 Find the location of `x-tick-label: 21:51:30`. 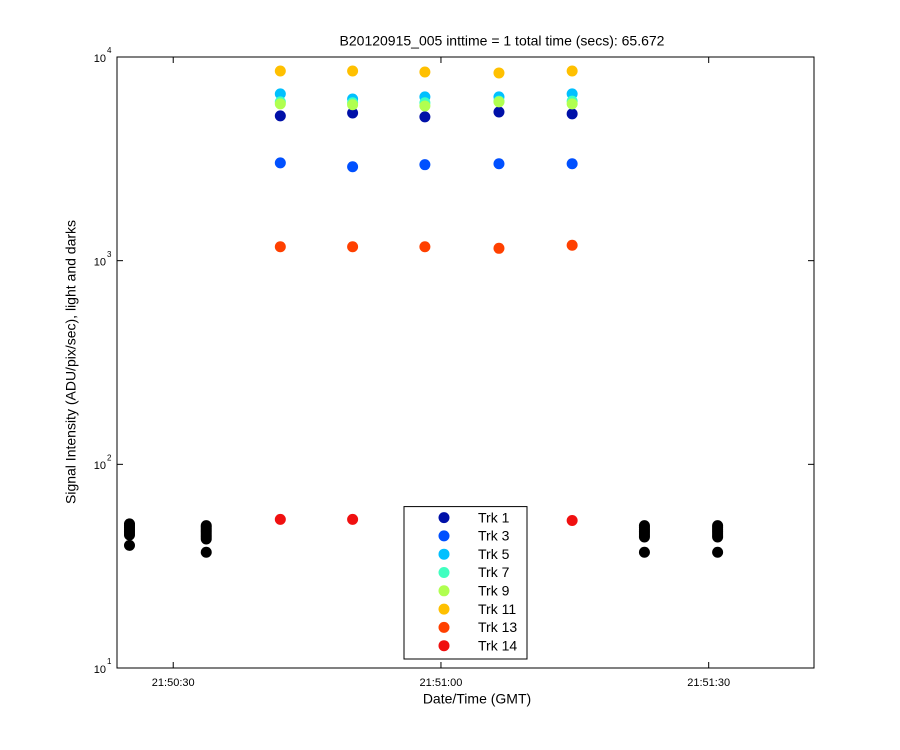

x-tick-label: 21:51:30 is located at coordinates (708, 683).